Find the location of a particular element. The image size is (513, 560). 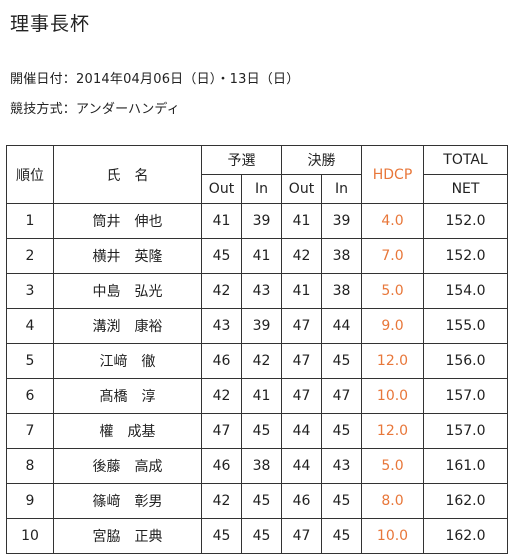

col-qualifying-out-header: Out is located at coordinates (221, 189).